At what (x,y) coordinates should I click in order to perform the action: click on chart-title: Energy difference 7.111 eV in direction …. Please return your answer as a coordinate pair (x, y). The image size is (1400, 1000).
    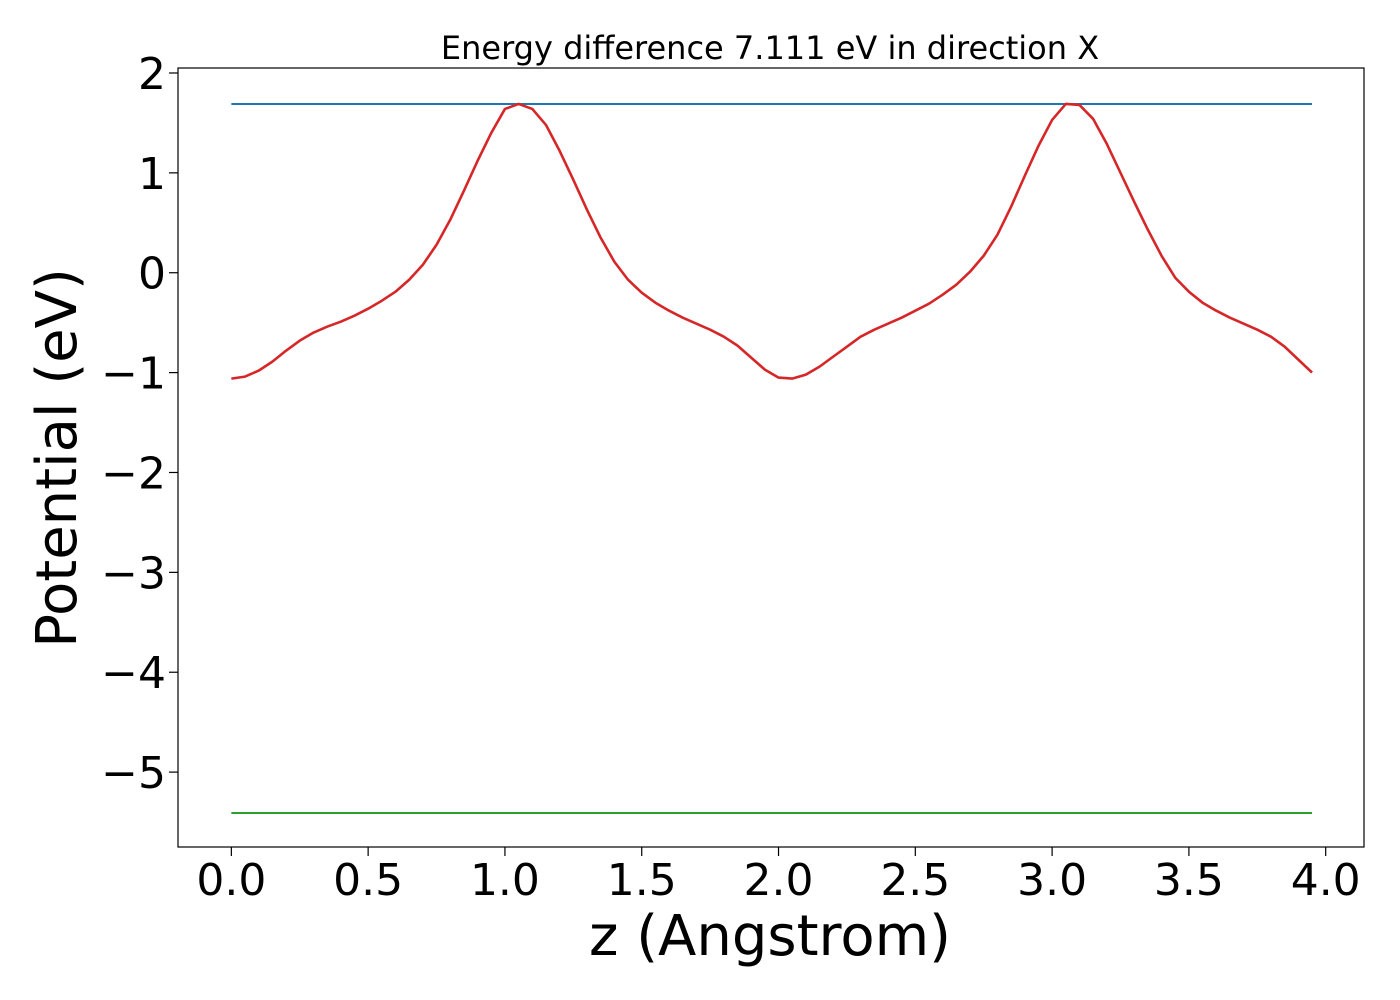
    Looking at the image, I should click on (770, 48).